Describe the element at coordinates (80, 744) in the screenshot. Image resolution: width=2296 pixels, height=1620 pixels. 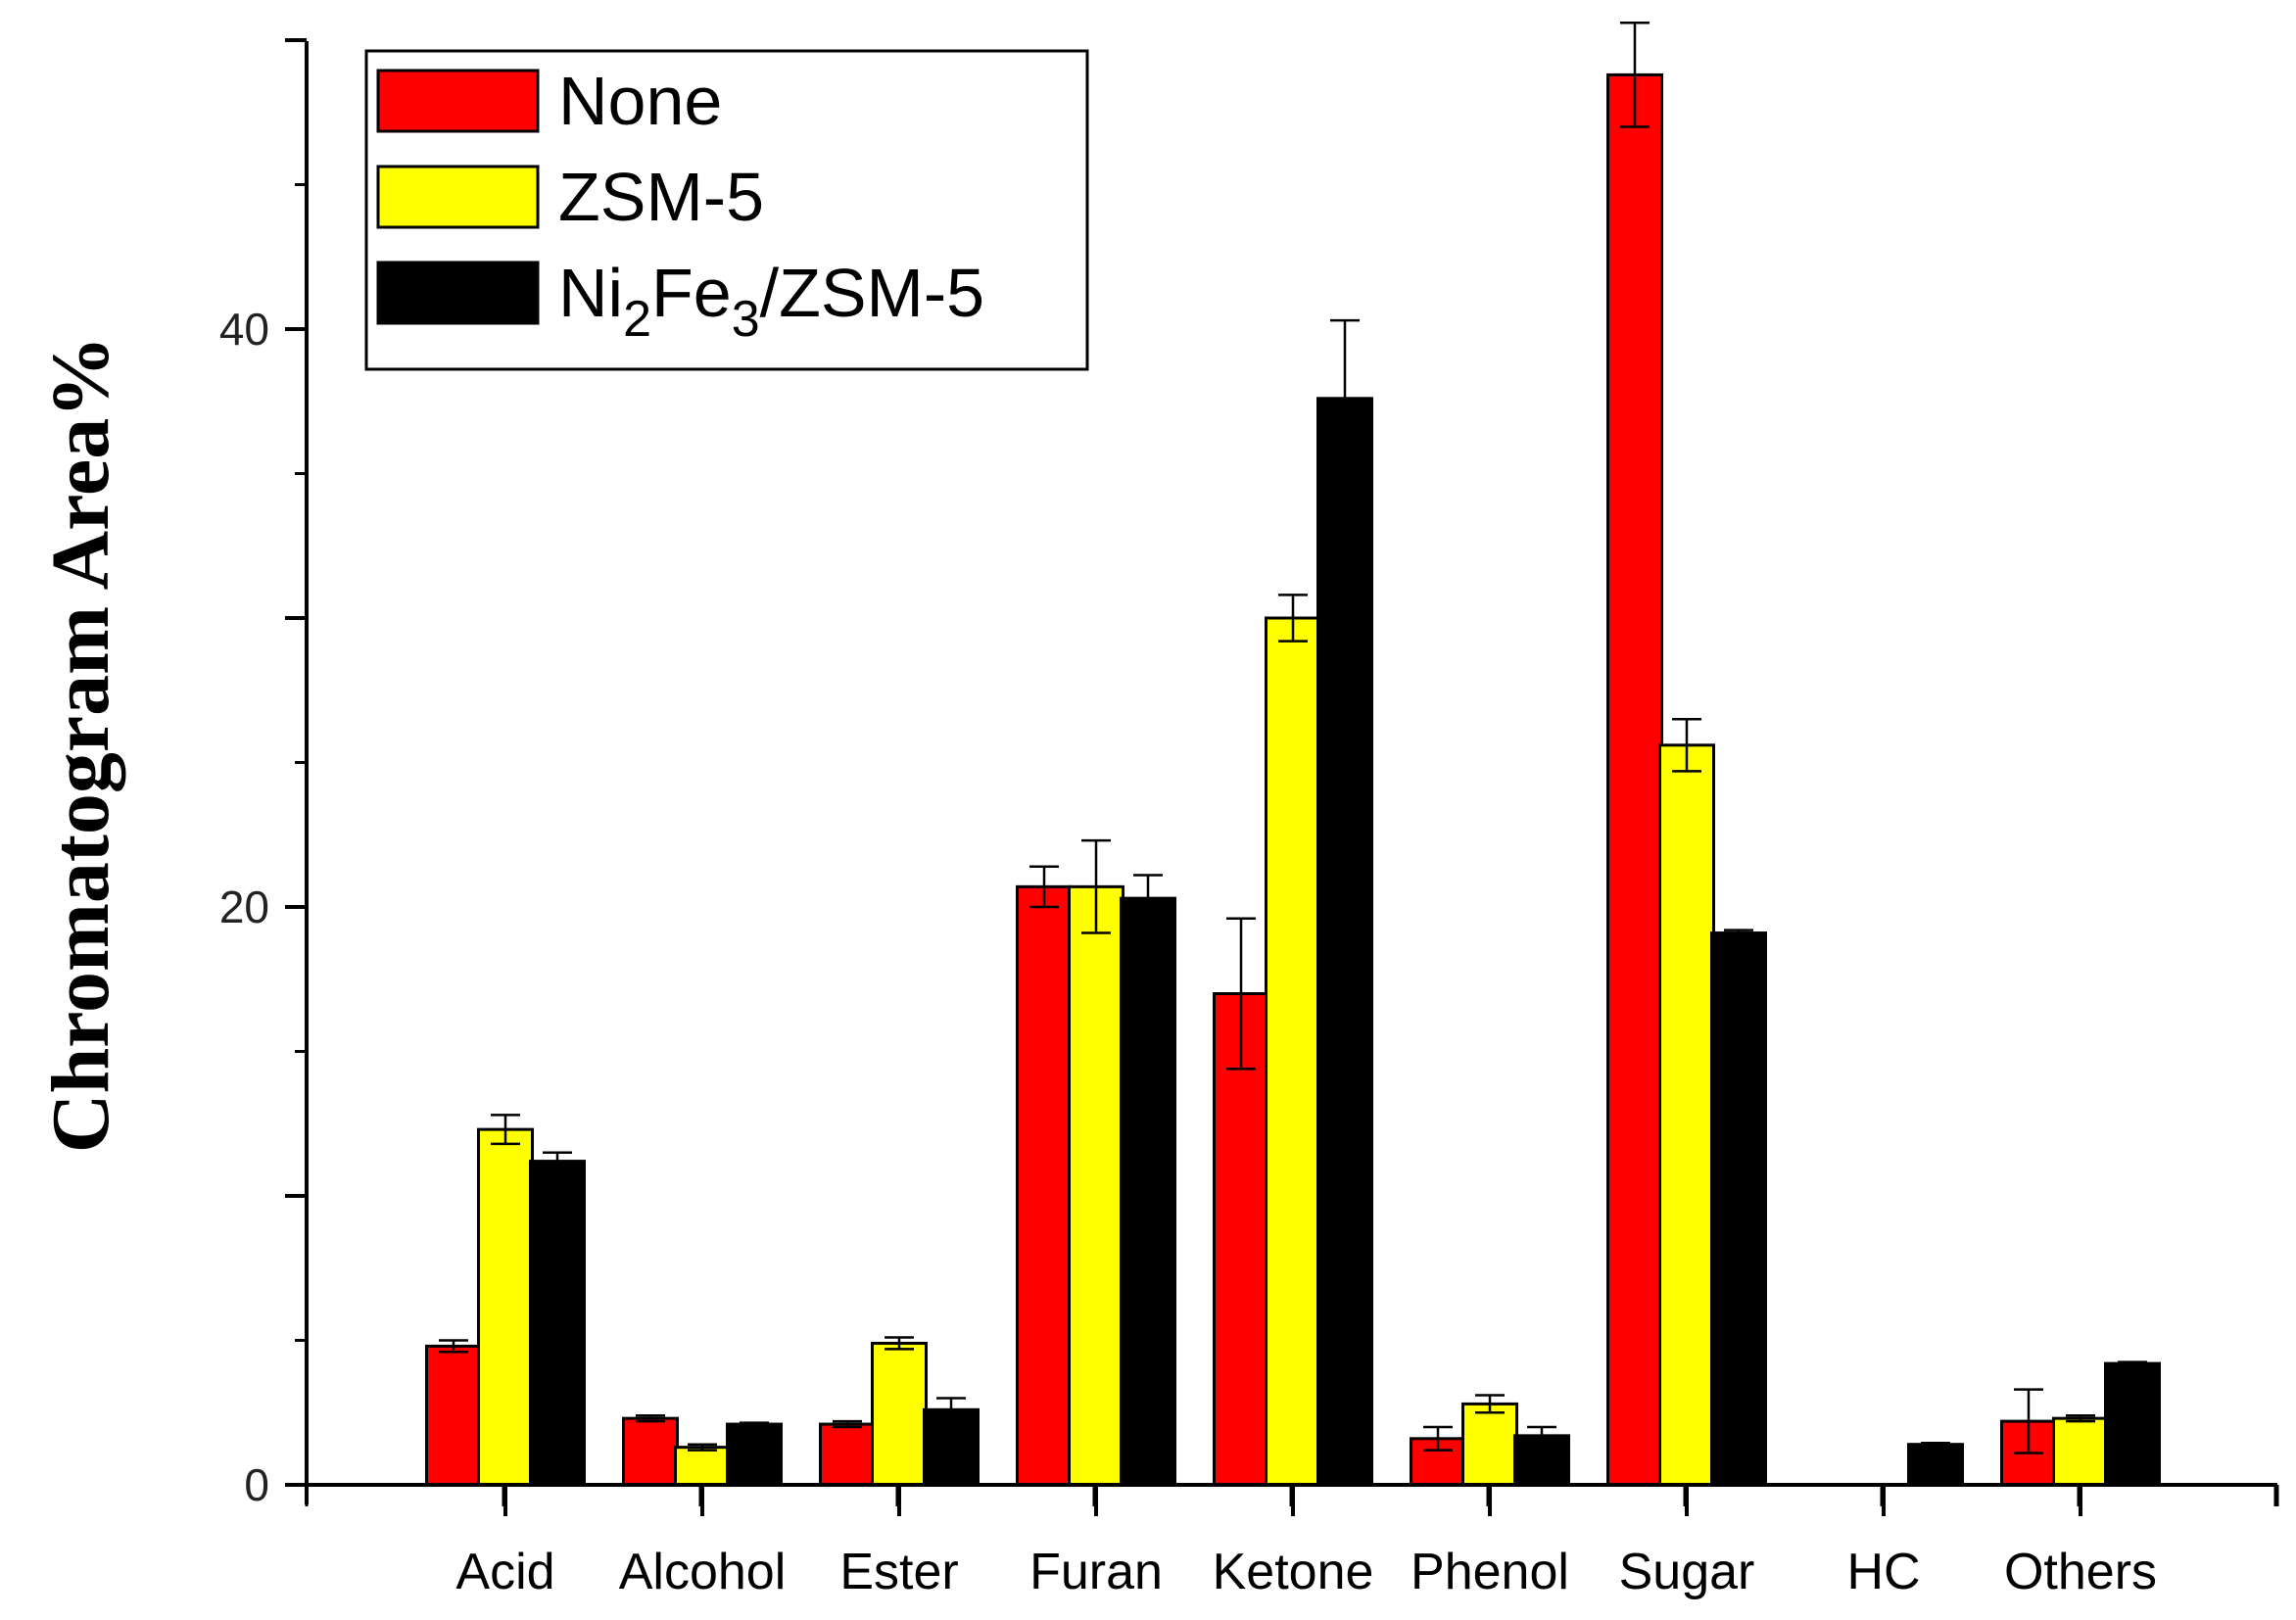
I see `y-axis-title: Chromatogram Area%` at that location.